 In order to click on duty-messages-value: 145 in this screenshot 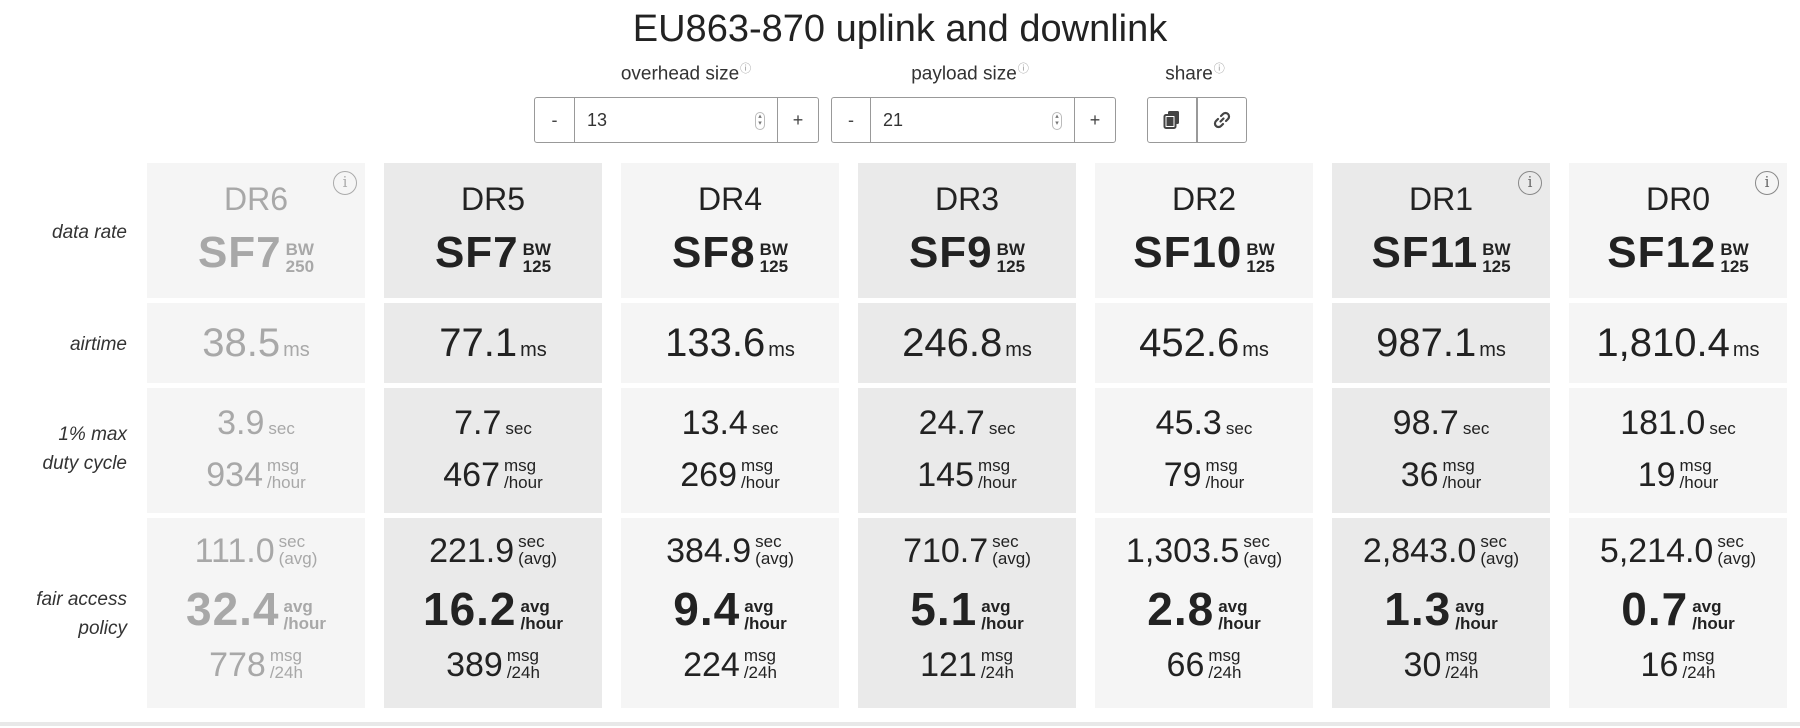, I will do `click(945, 475)`.